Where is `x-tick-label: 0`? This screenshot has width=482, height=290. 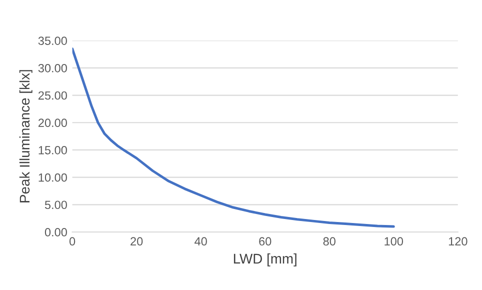 x-tick-label: 0 is located at coordinates (72, 241).